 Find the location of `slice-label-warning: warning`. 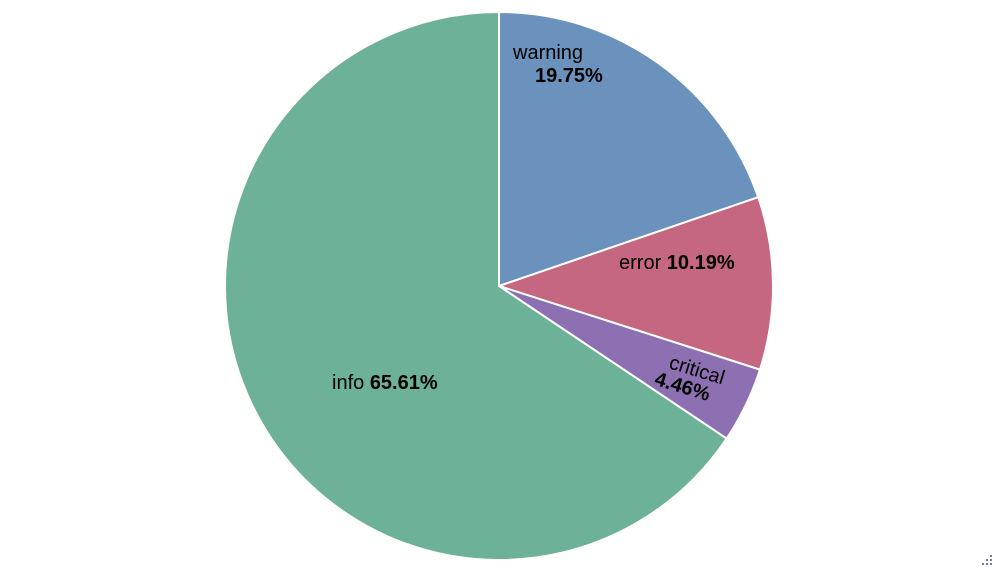

slice-label-warning: warning is located at coordinates (547, 53).